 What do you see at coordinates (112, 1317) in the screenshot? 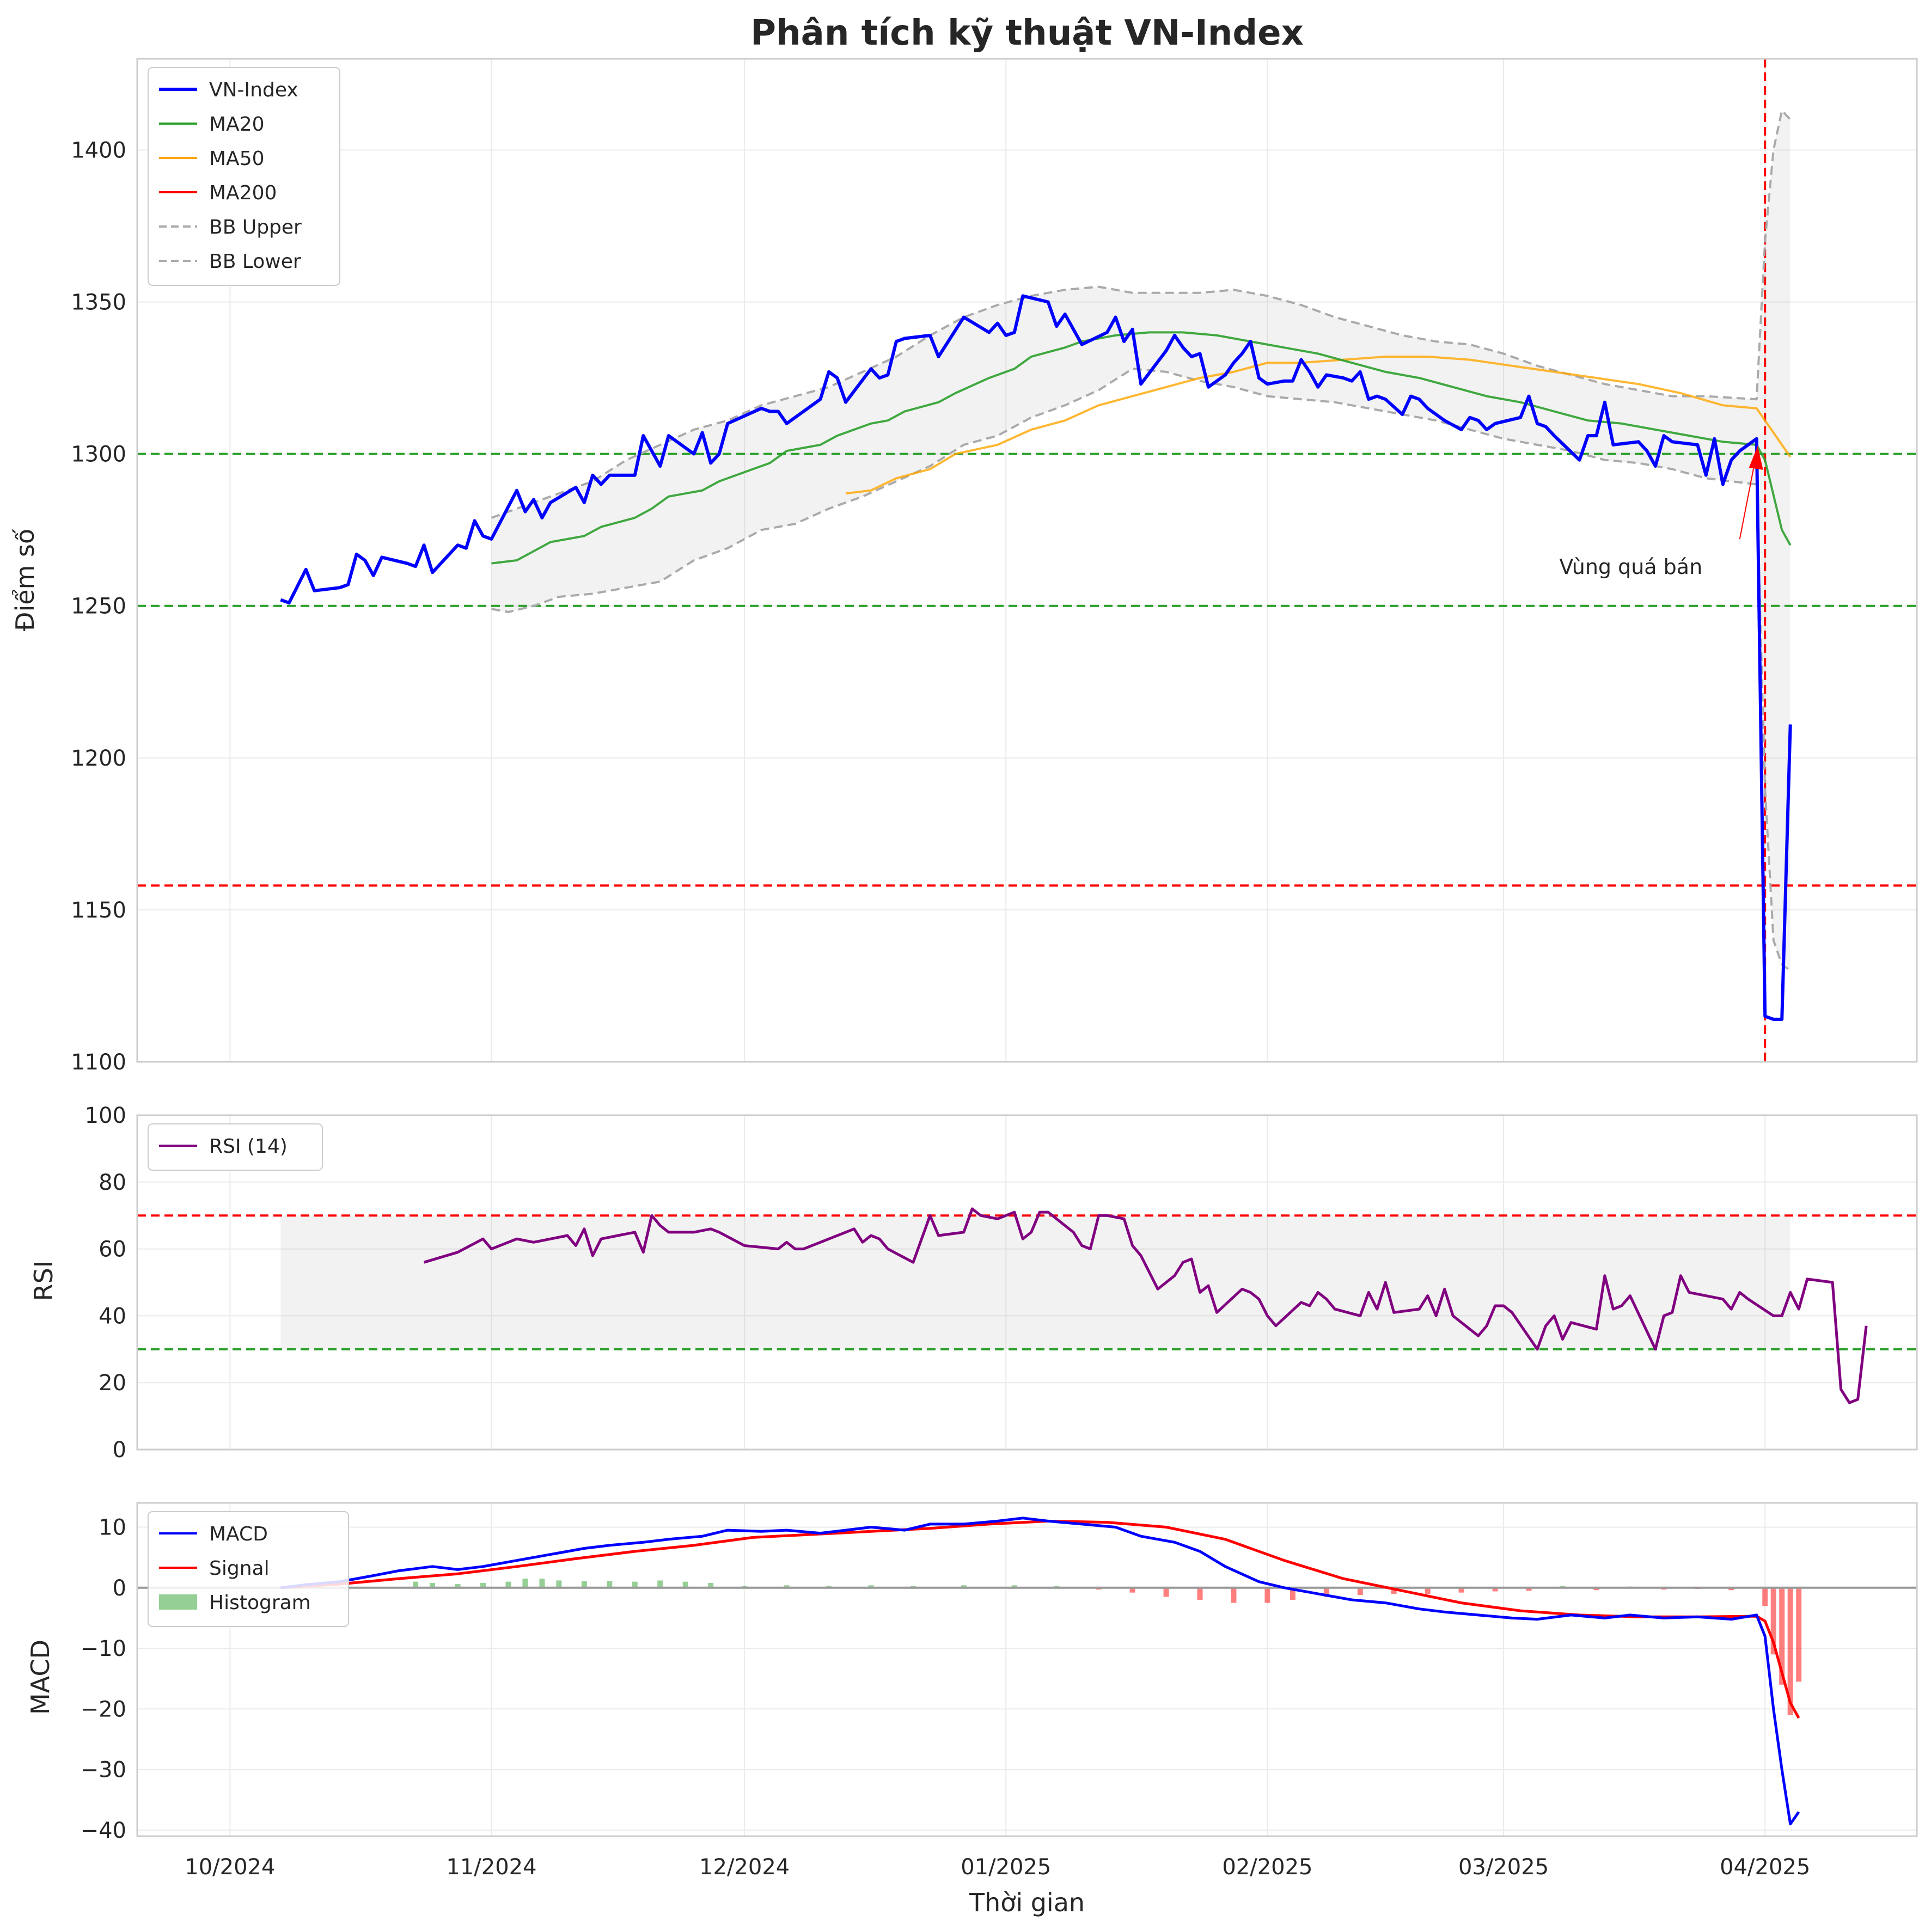
I see `y-tick-label: 40` at bounding box center [112, 1317].